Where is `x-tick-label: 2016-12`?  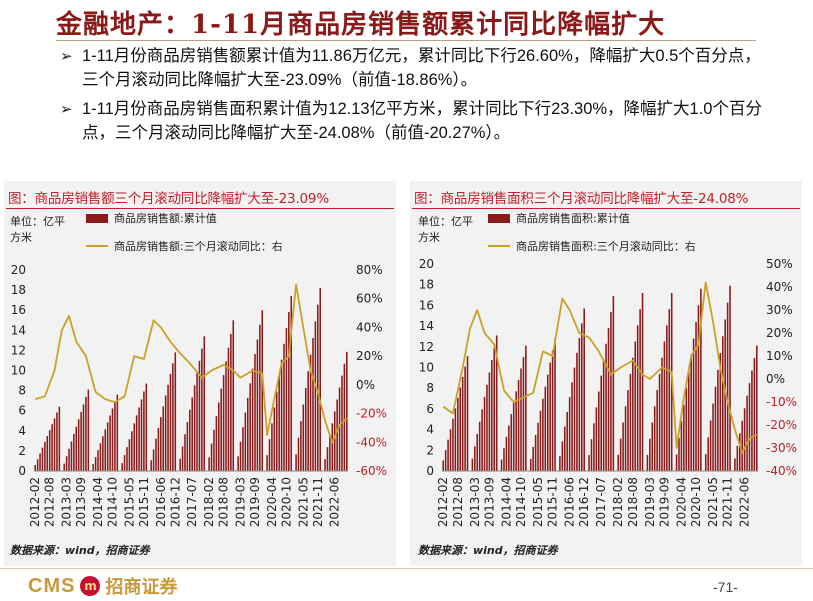
x-tick-label: 2016-12 is located at coordinates (175, 502).